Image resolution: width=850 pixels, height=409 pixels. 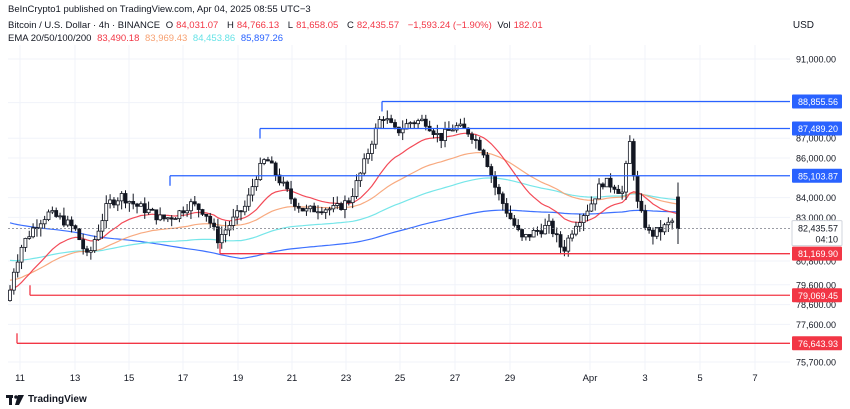 What do you see at coordinates (20, 378) in the screenshot?
I see `time-tick-label: 11` at bounding box center [20, 378].